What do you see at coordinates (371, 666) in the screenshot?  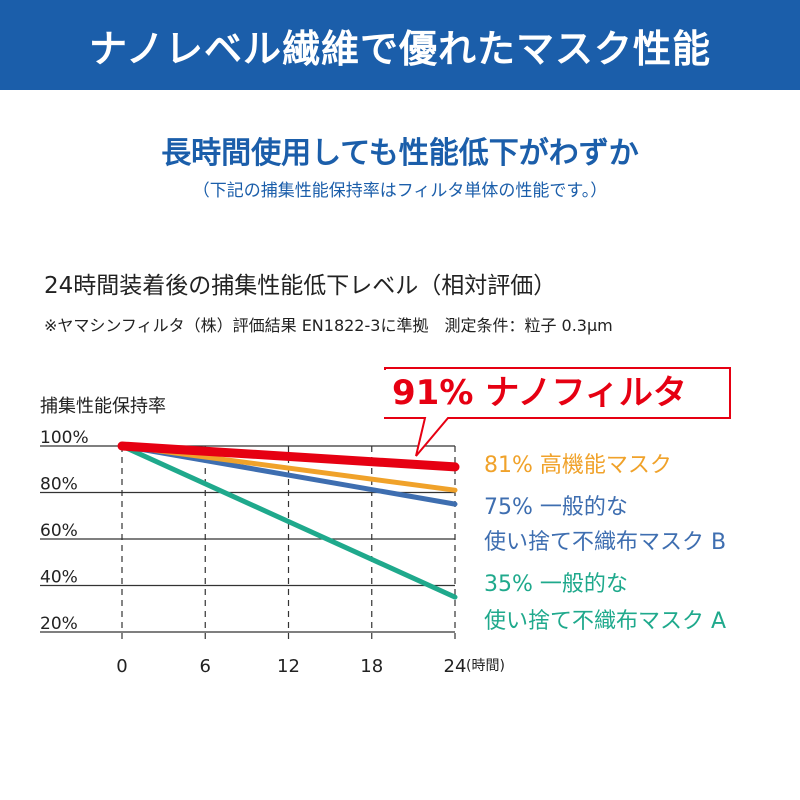 I see `x-tick-label: 18` at bounding box center [371, 666].